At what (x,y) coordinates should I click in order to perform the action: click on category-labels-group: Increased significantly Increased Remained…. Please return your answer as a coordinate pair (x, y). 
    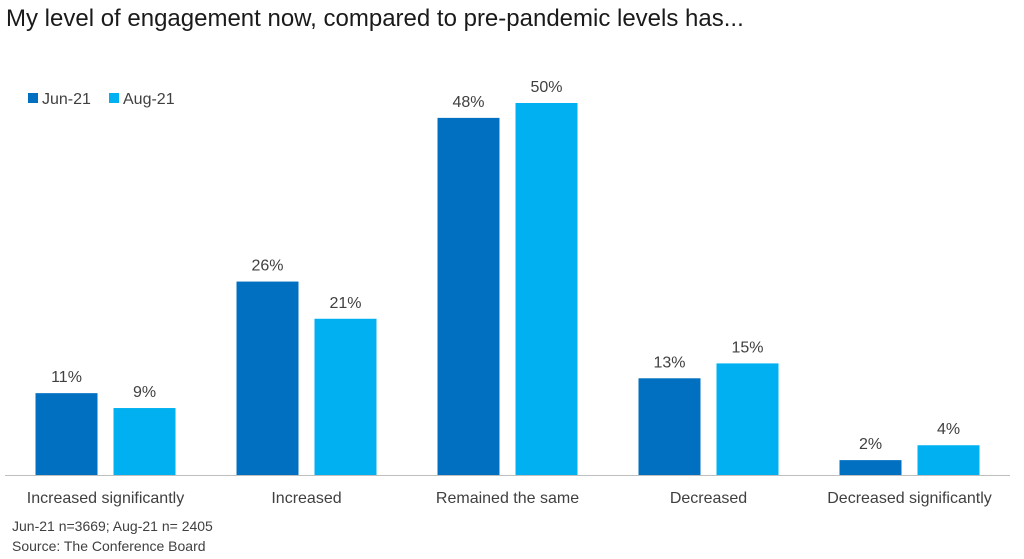
    Looking at the image, I should click on (509, 498).